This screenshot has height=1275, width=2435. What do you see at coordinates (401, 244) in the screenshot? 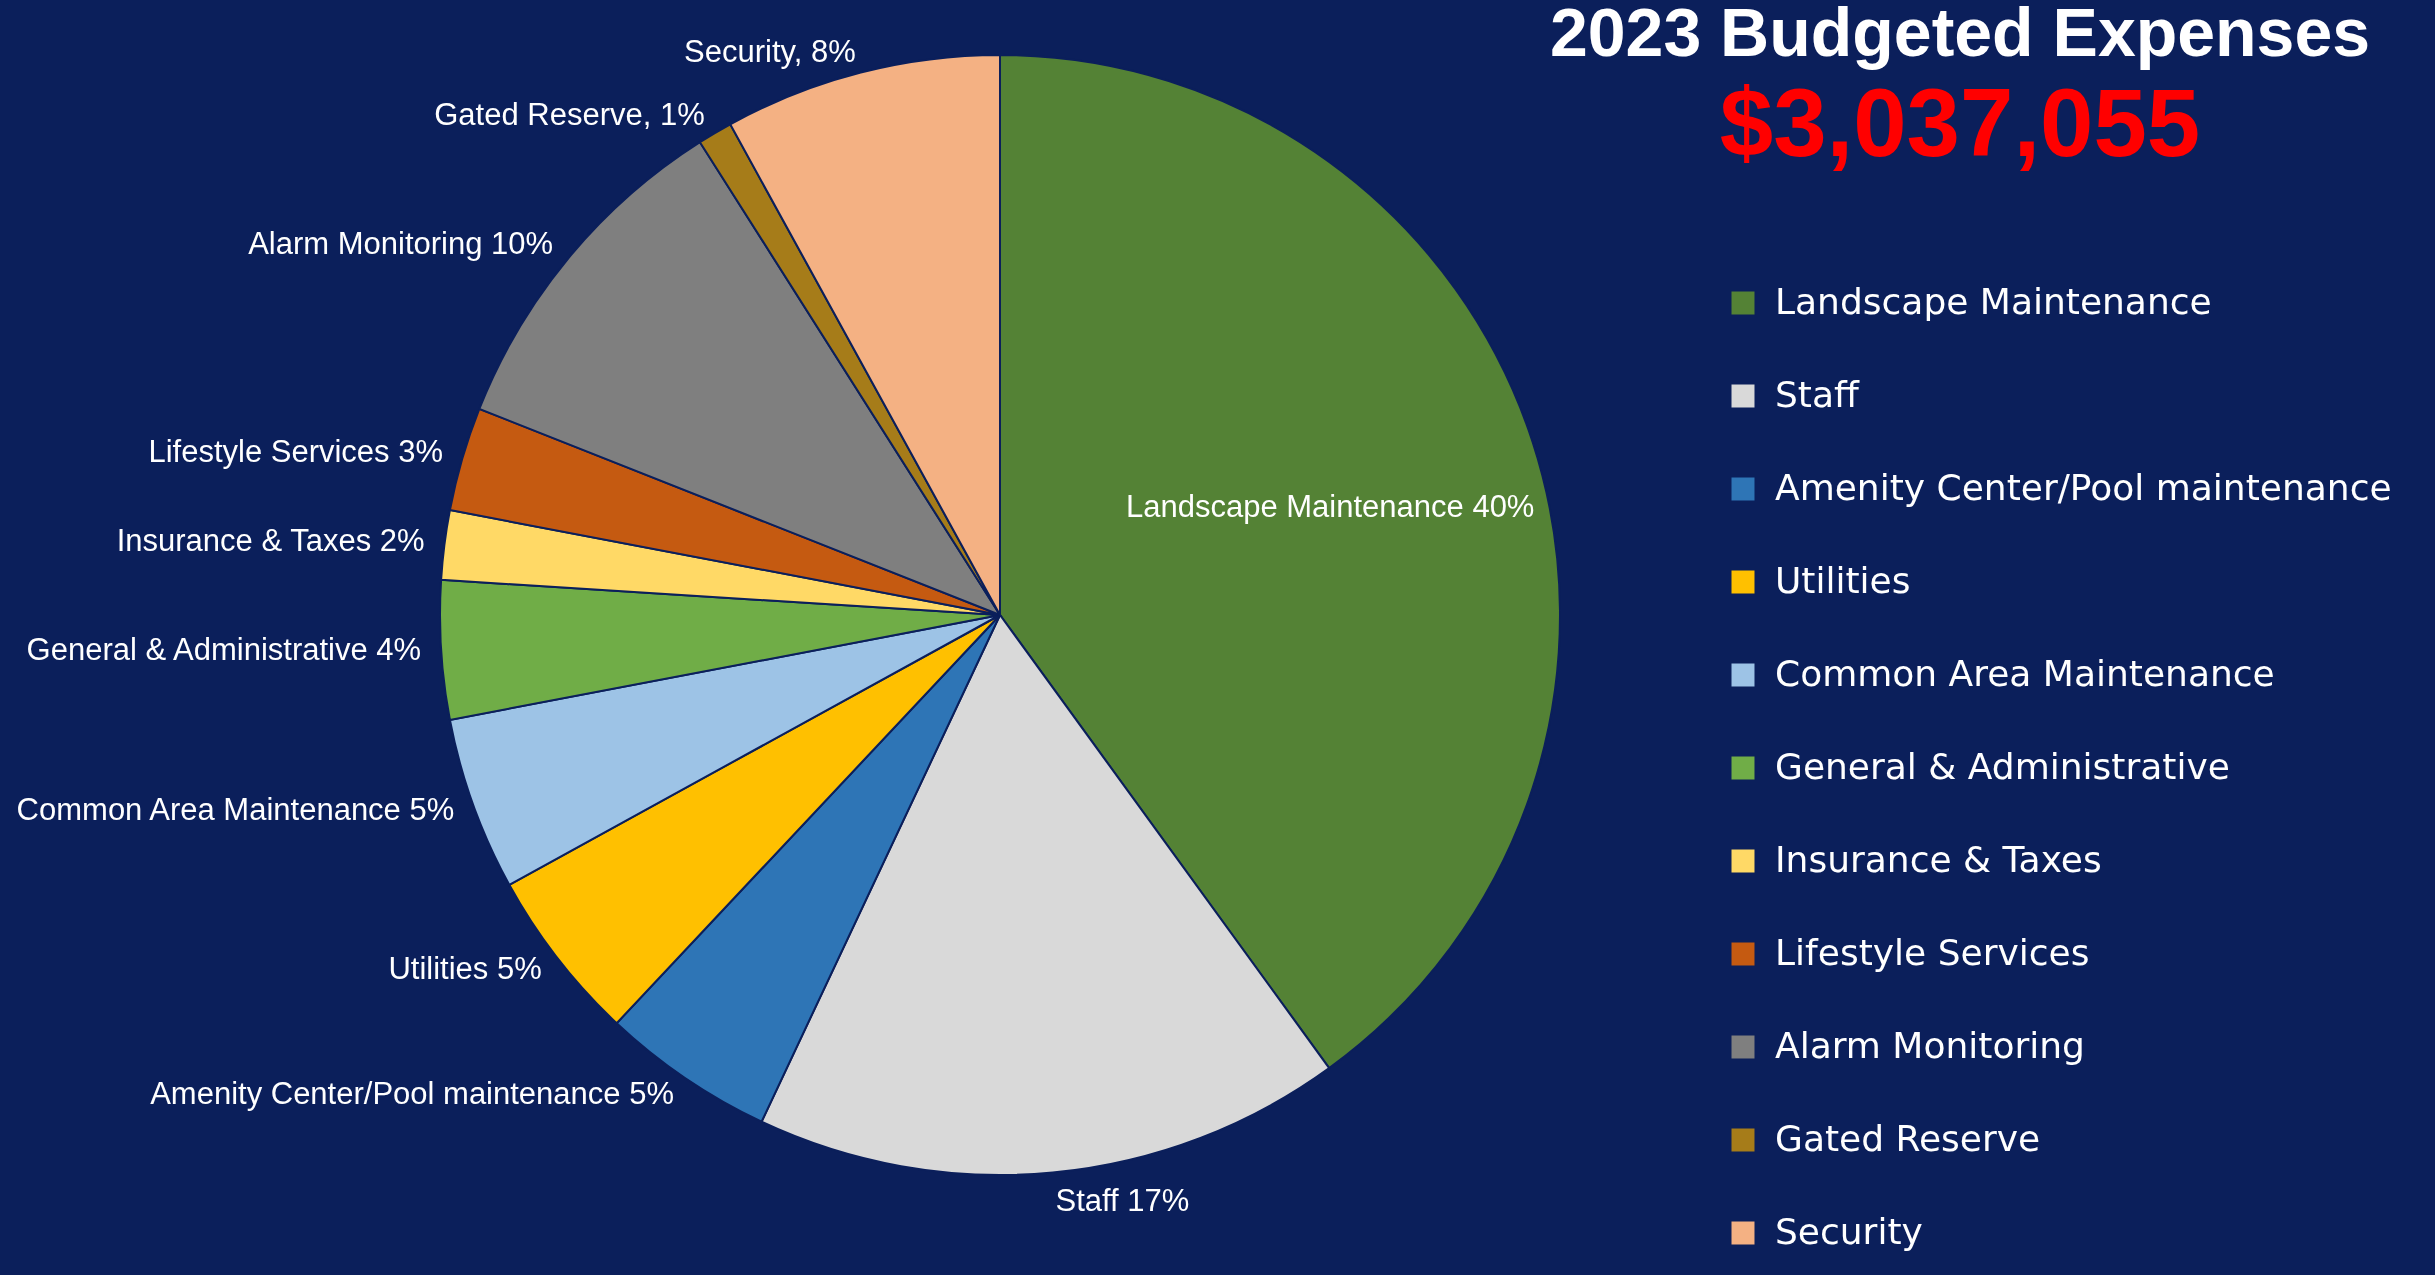
I see `data-label: Alarm Monitoring 10%` at bounding box center [401, 244].